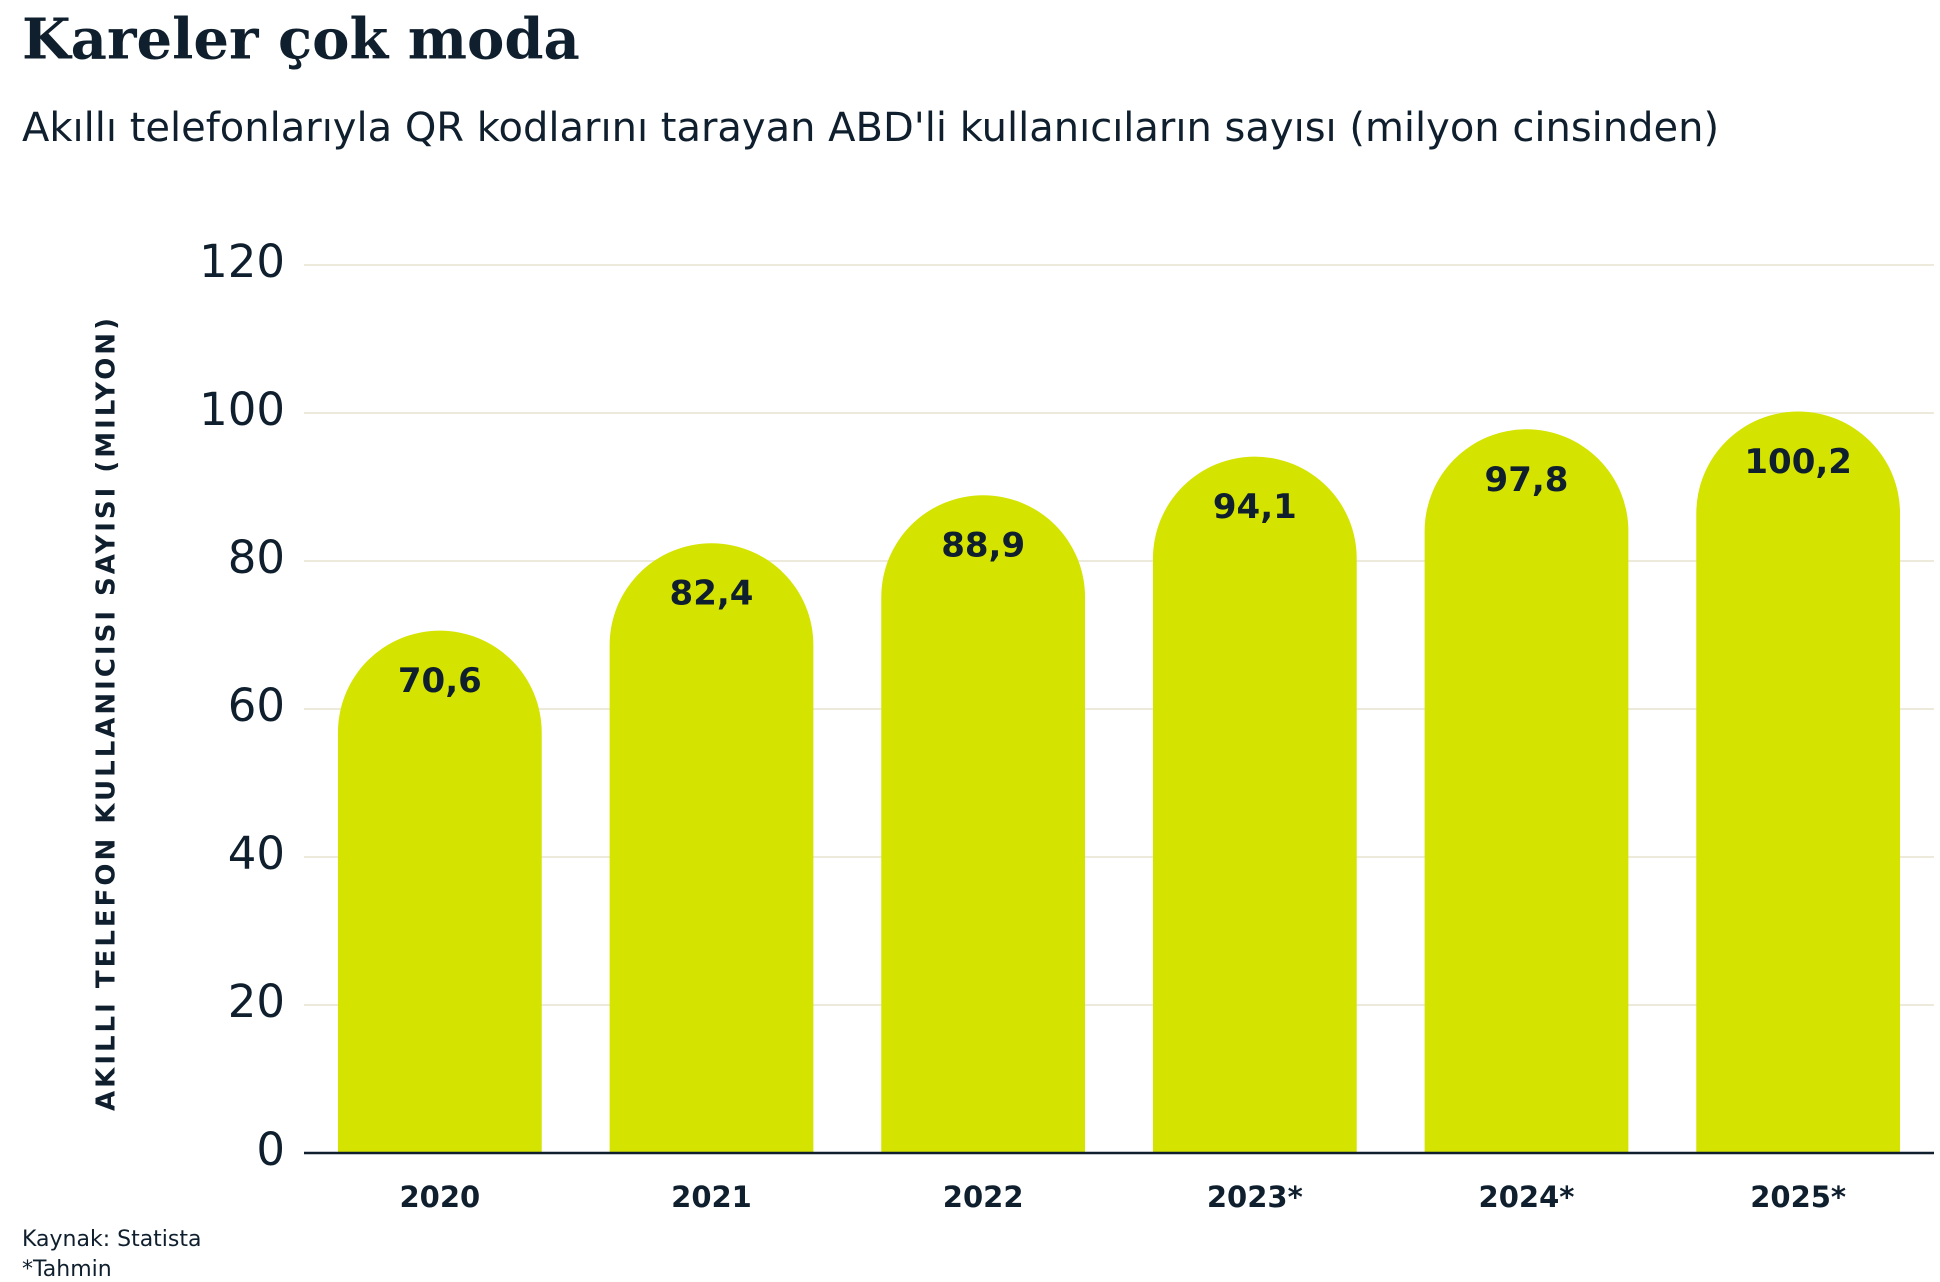  I want to click on y-tick-label: 80, so click(256, 557).